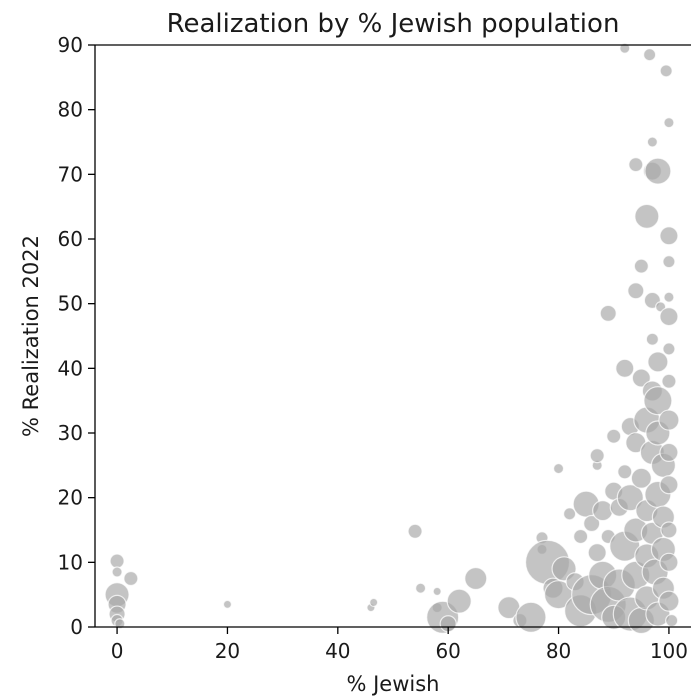  Describe the element at coordinates (76, 627) in the screenshot. I see `y-tick-label-0: 0` at that location.